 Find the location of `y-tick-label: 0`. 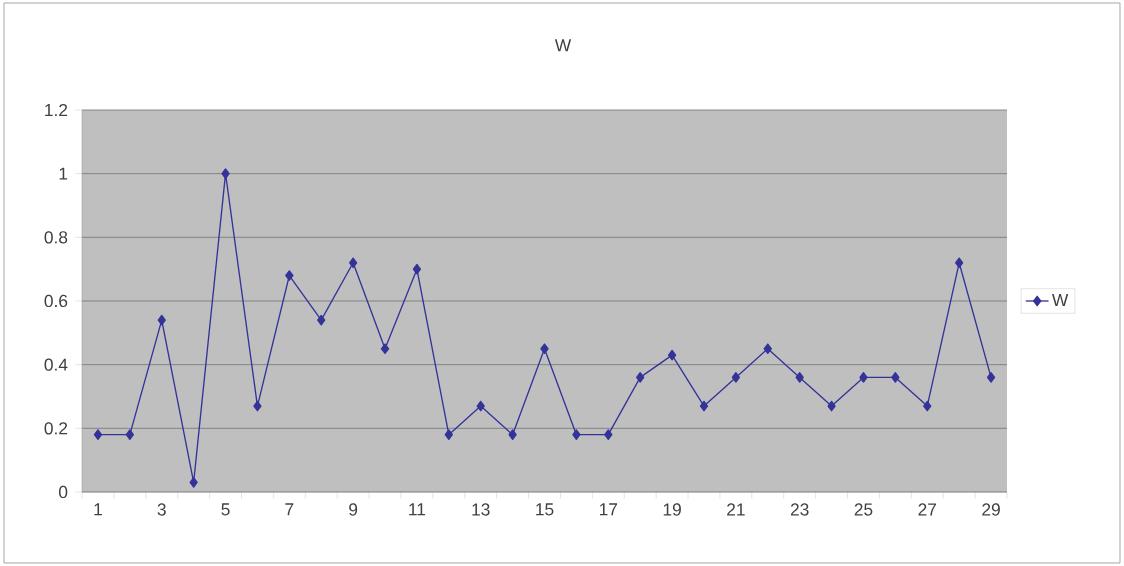

y-tick-label: 0 is located at coordinates (63, 492).